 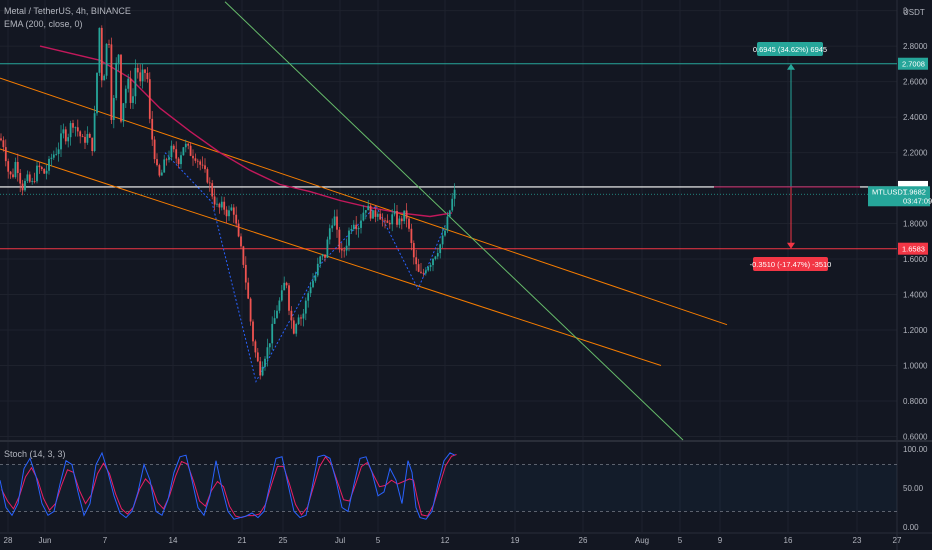 I want to click on ema-legend: EMA (200, close, 0), so click(x=43, y=24).